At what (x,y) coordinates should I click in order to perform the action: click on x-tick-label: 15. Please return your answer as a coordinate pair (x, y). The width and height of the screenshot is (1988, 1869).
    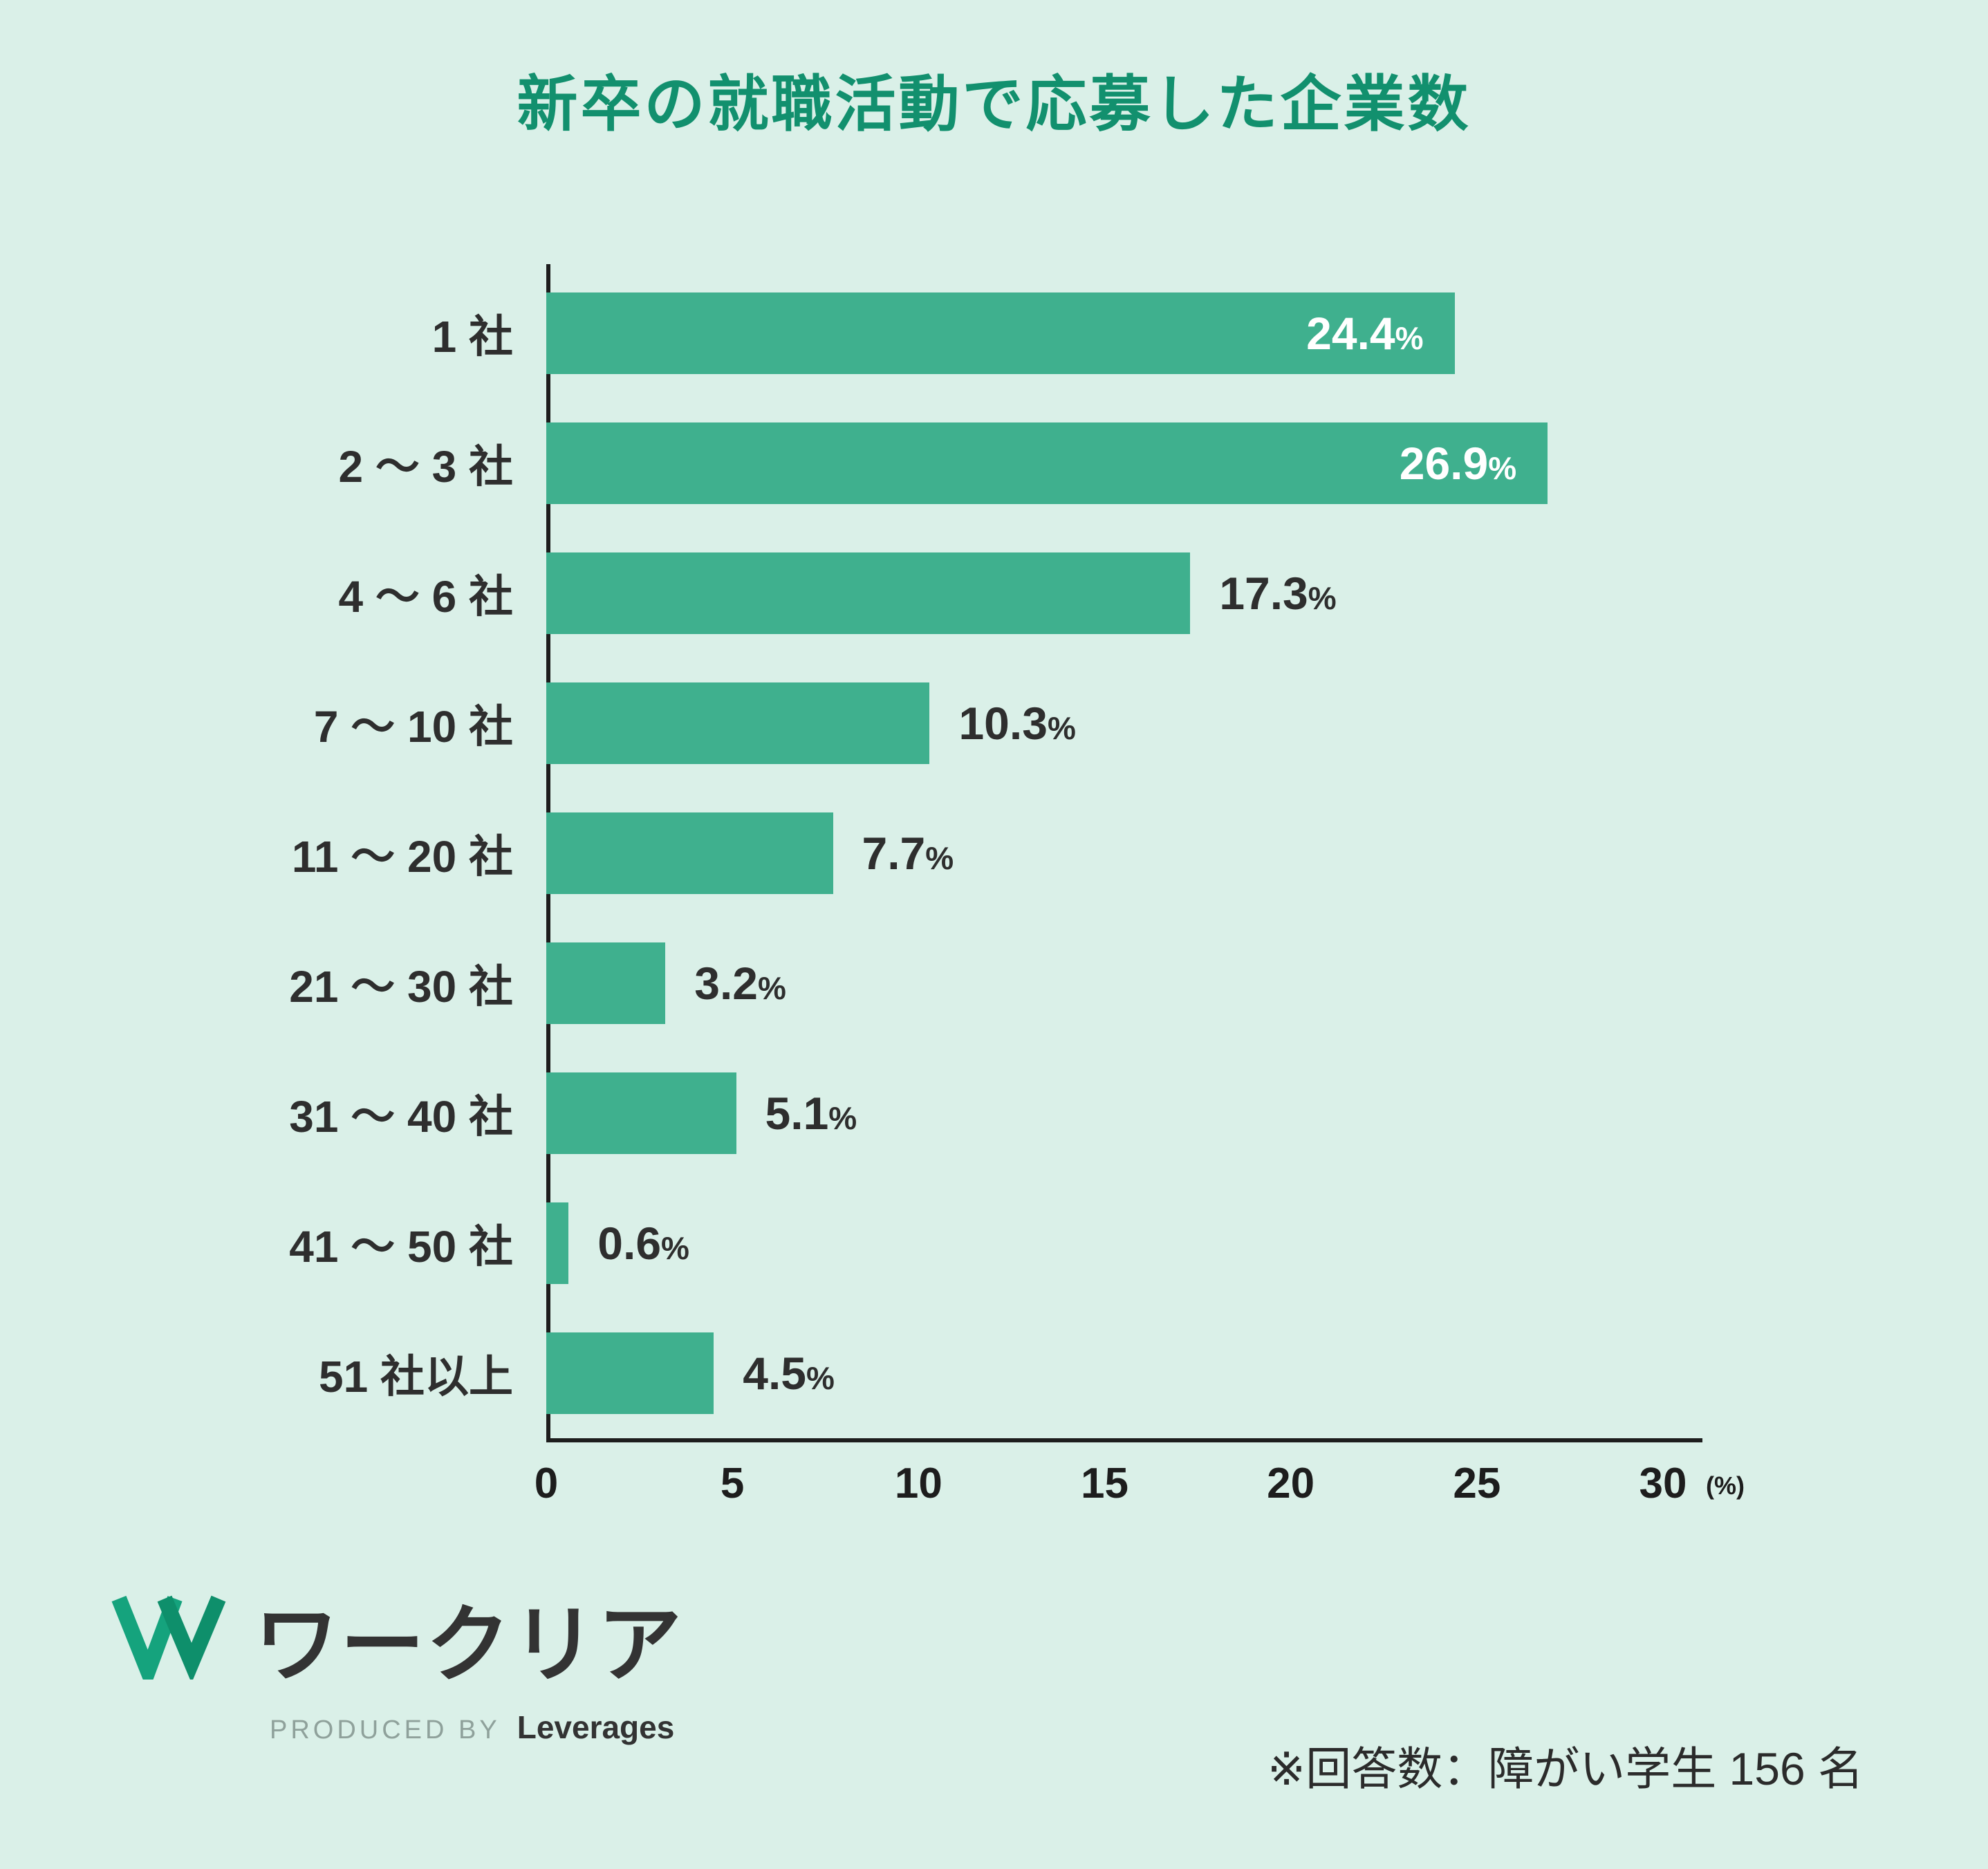
    Looking at the image, I should click on (1104, 1483).